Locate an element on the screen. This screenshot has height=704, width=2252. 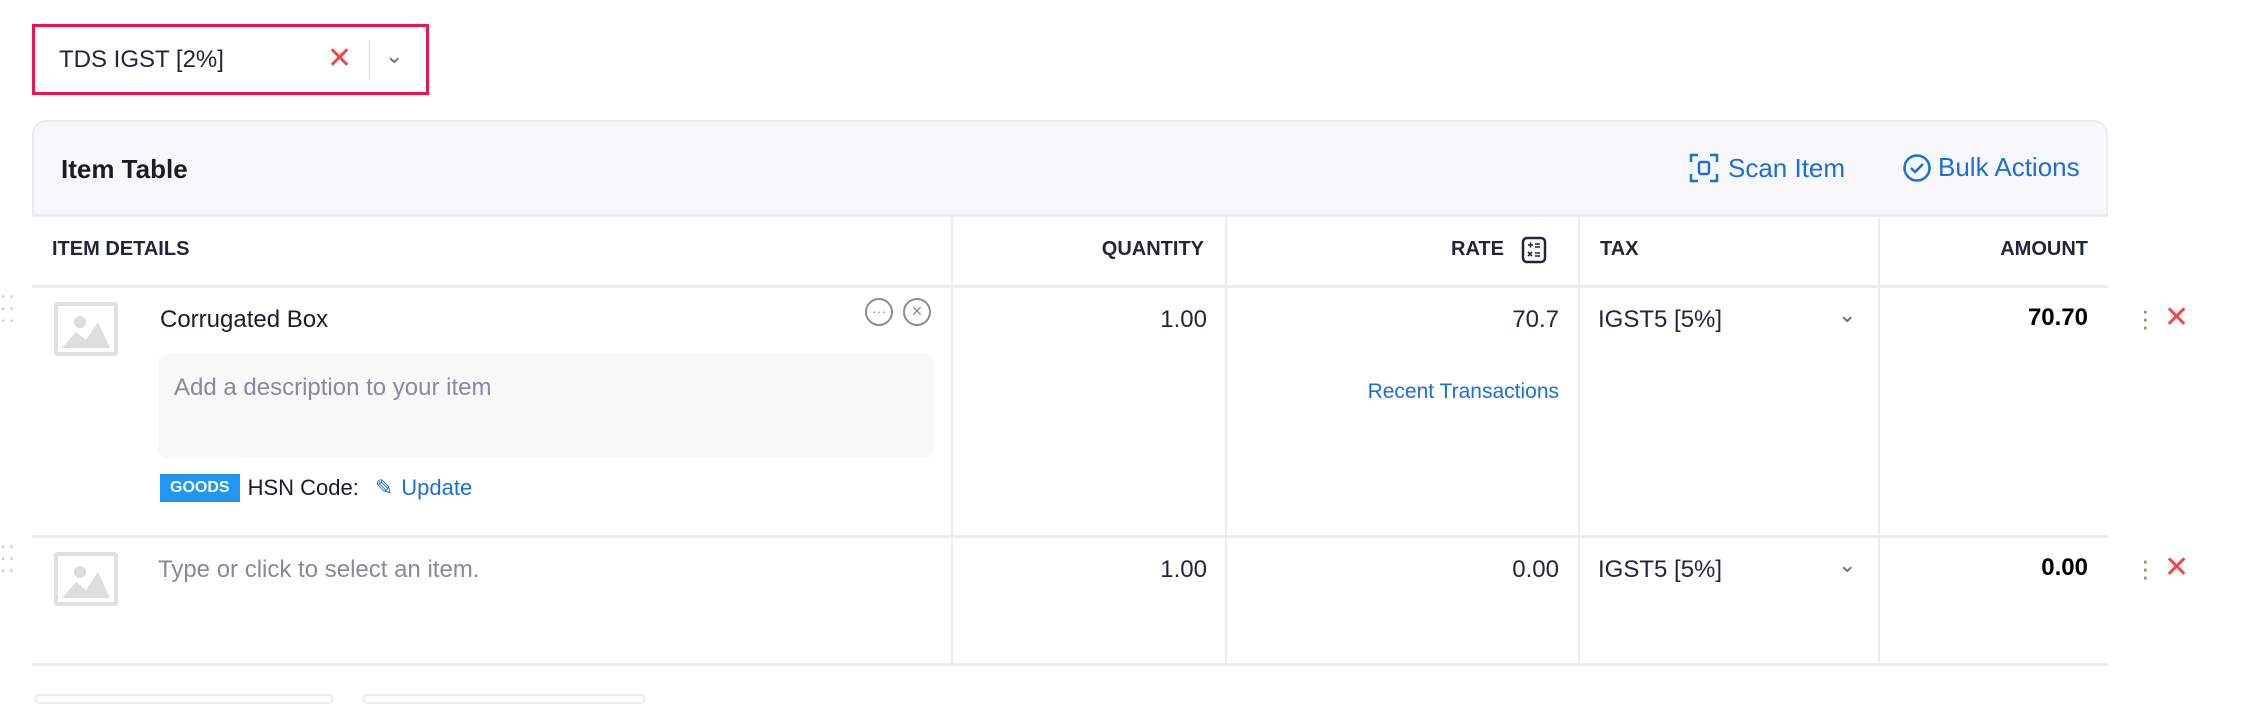
column-tax: TAX is located at coordinates (1619, 249).